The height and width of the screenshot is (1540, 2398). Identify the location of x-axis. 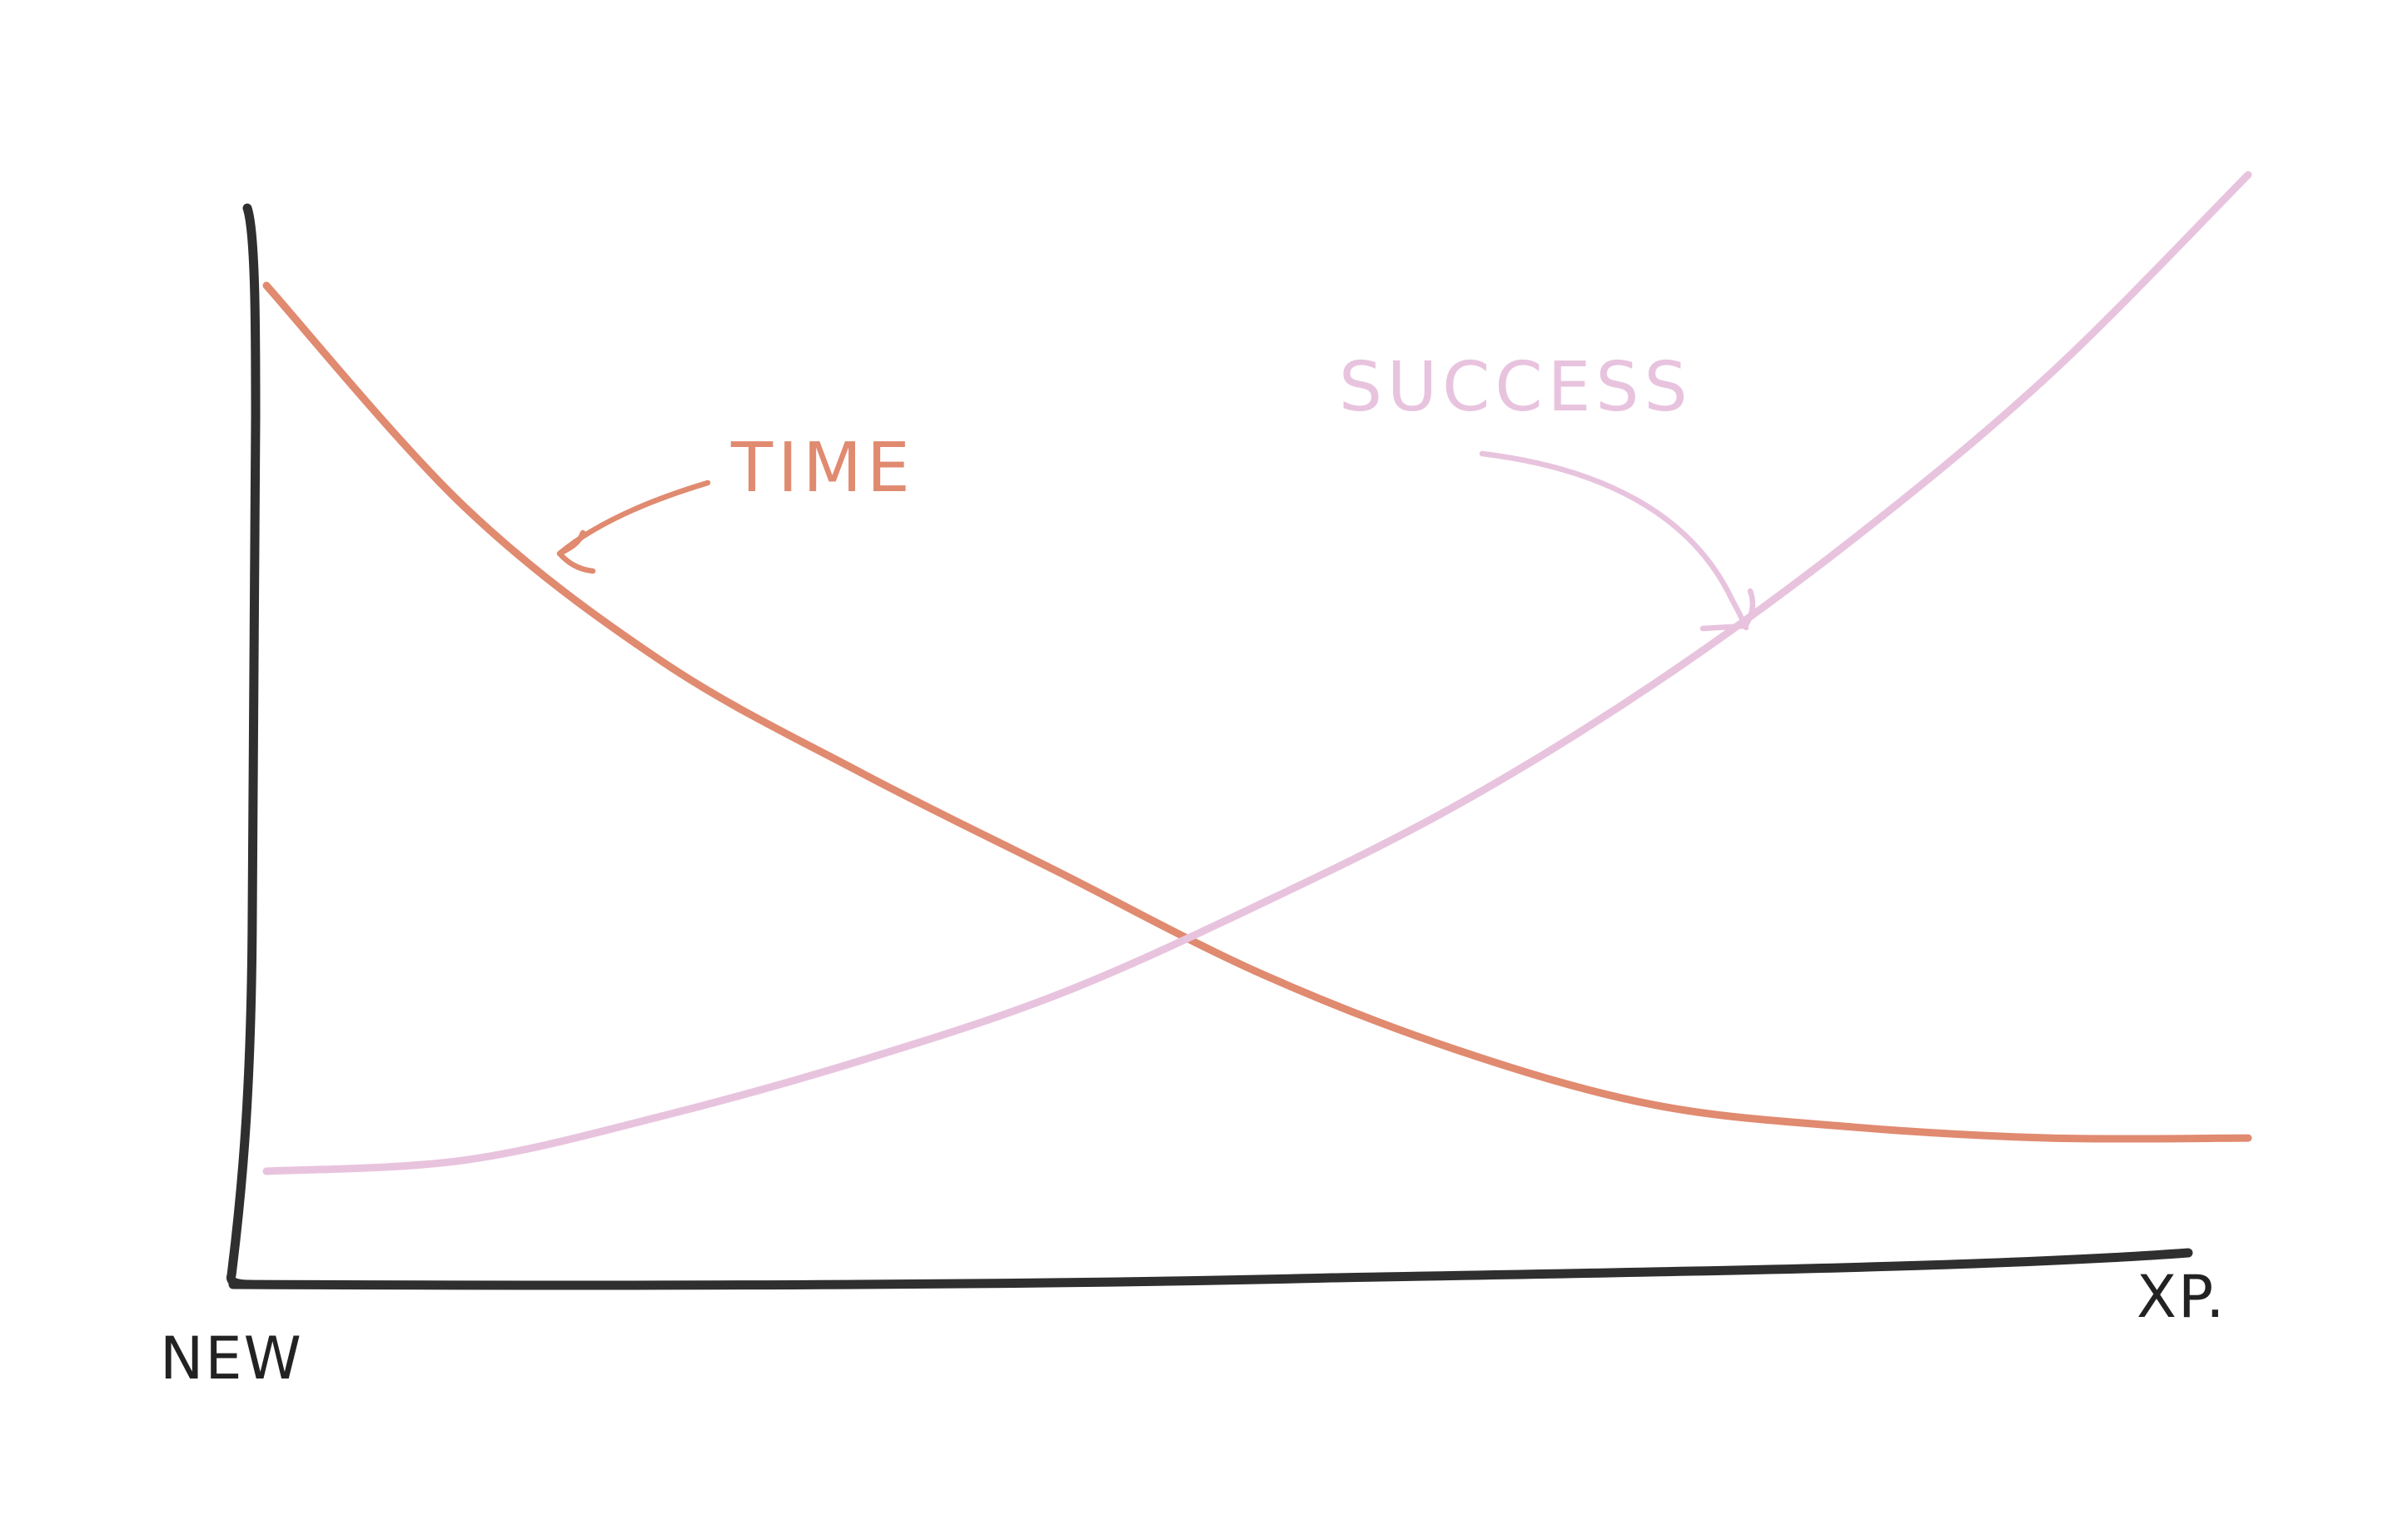
(1210, 1269).